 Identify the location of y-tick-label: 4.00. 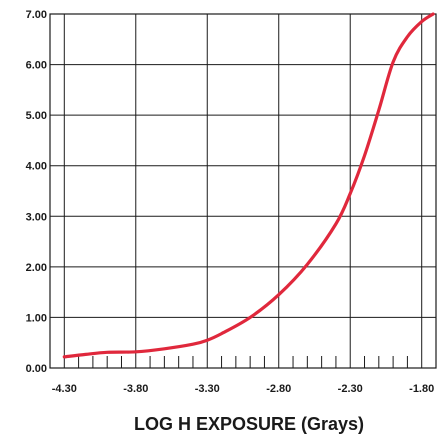
(36, 167).